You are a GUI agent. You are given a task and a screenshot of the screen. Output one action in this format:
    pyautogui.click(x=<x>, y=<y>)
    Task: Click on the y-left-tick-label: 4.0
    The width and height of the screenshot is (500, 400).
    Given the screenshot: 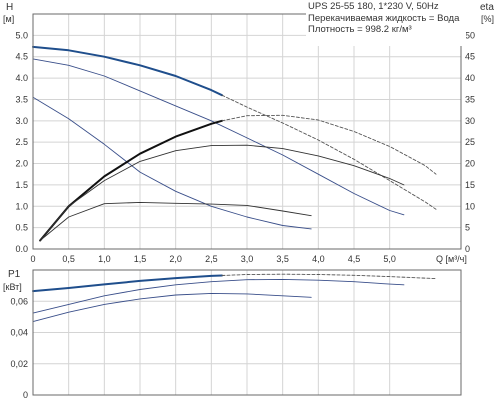 What is the action you would take?
    pyautogui.click(x=21, y=78)
    